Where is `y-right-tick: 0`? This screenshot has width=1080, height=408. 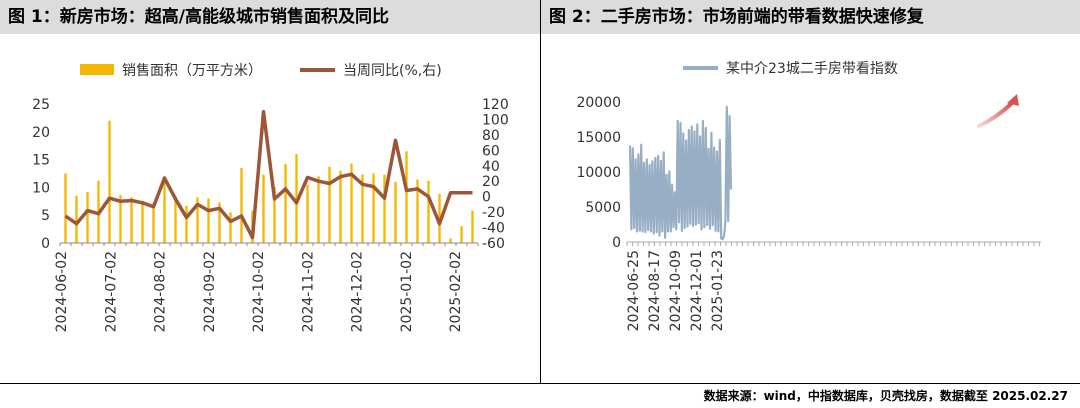
y-right-tick: 0 is located at coordinates (486, 198).